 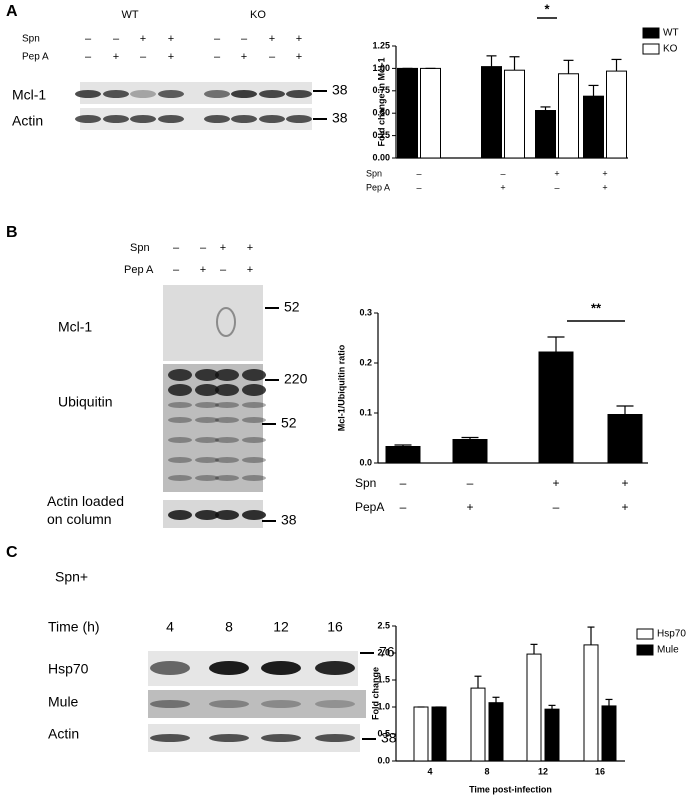 I want to click on x-row-label: Pep A, so click(x=378, y=187).